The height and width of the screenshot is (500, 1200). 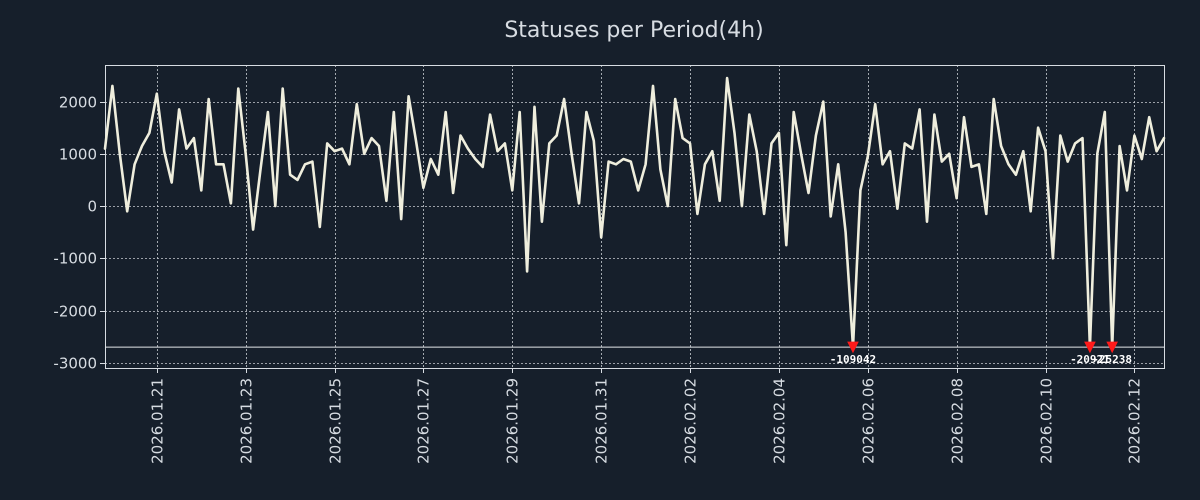 What do you see at coordinates (780, 421) in the screenshot?
I see `x-tick-label: 2026.02.04` at bounding box center [780, 421].